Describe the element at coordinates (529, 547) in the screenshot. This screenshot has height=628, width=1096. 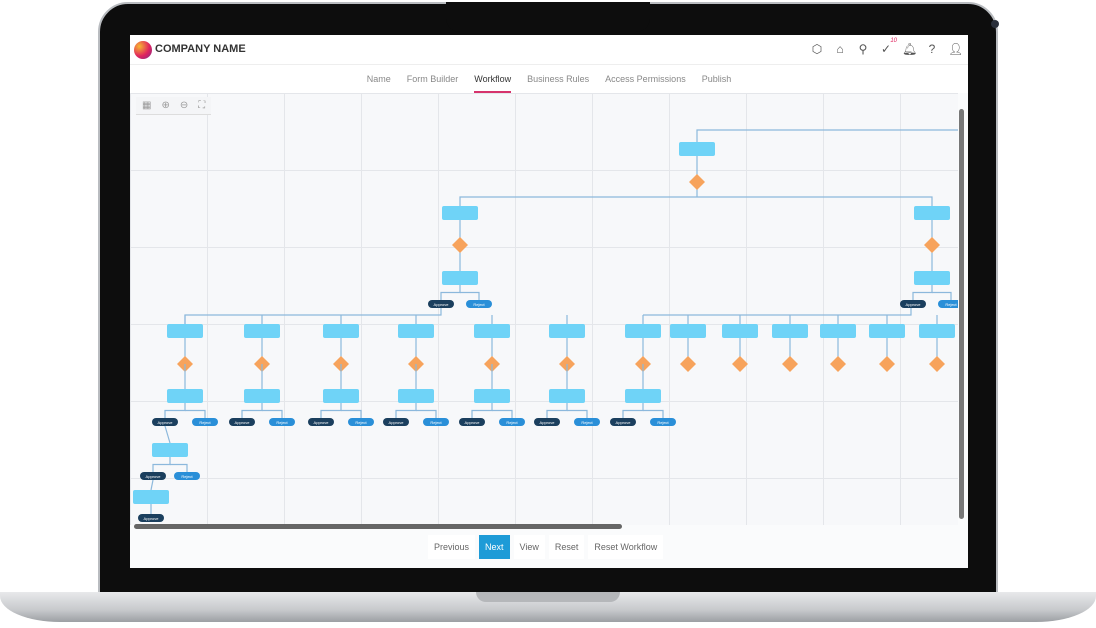
I see `view-button: View` at that location.